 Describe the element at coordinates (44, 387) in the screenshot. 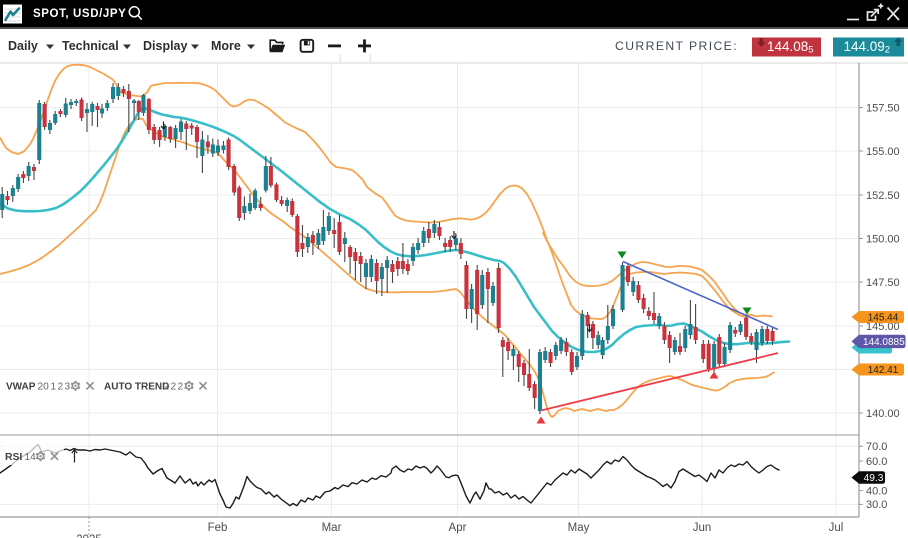

I see `svg-text: 20` at that location.